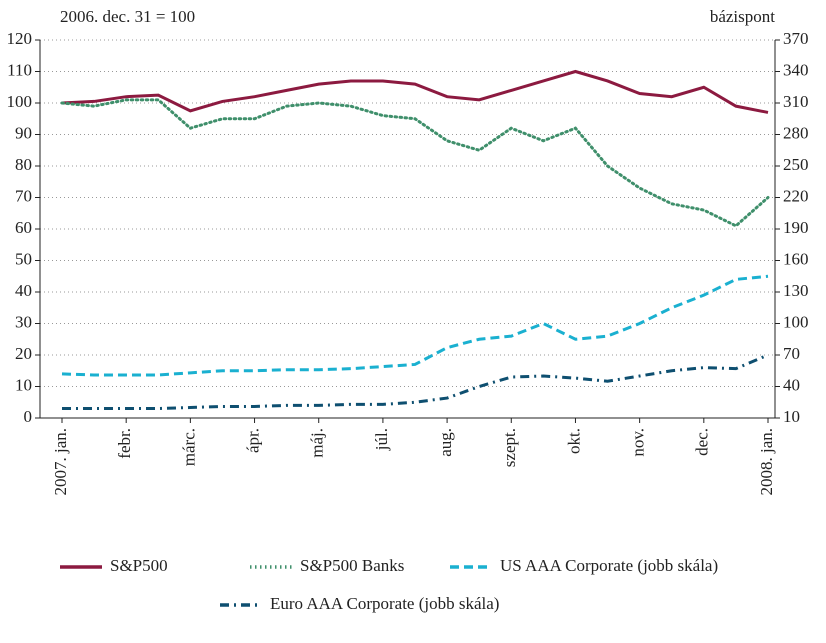  I want to click on x-tick-label: dec., so click(702, 442).